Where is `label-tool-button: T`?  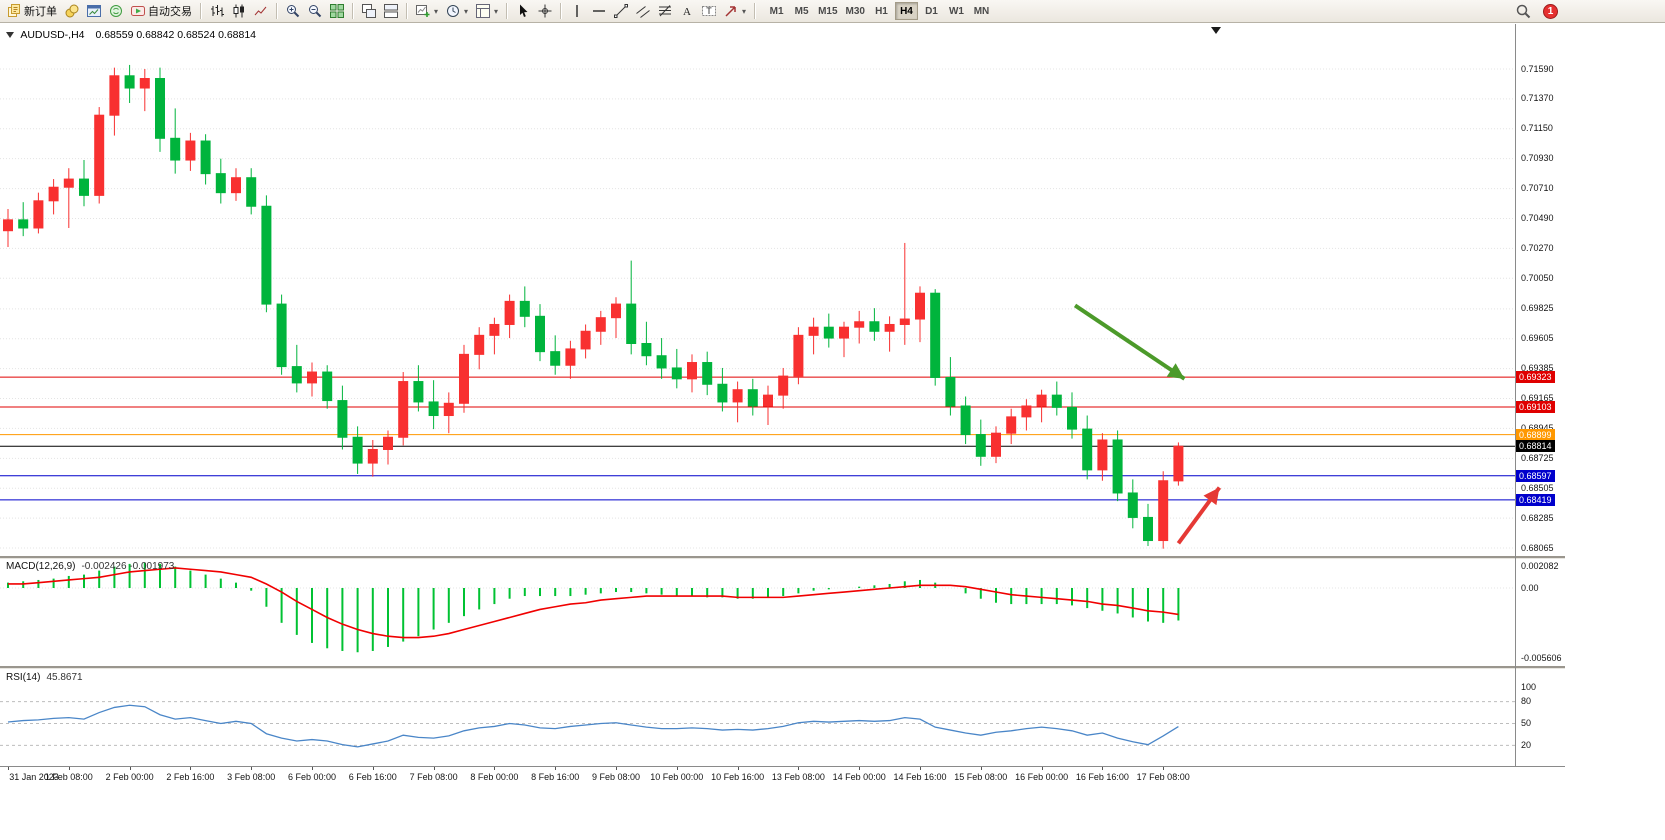 label-tool-button: T is located at coordinates (709, 11).